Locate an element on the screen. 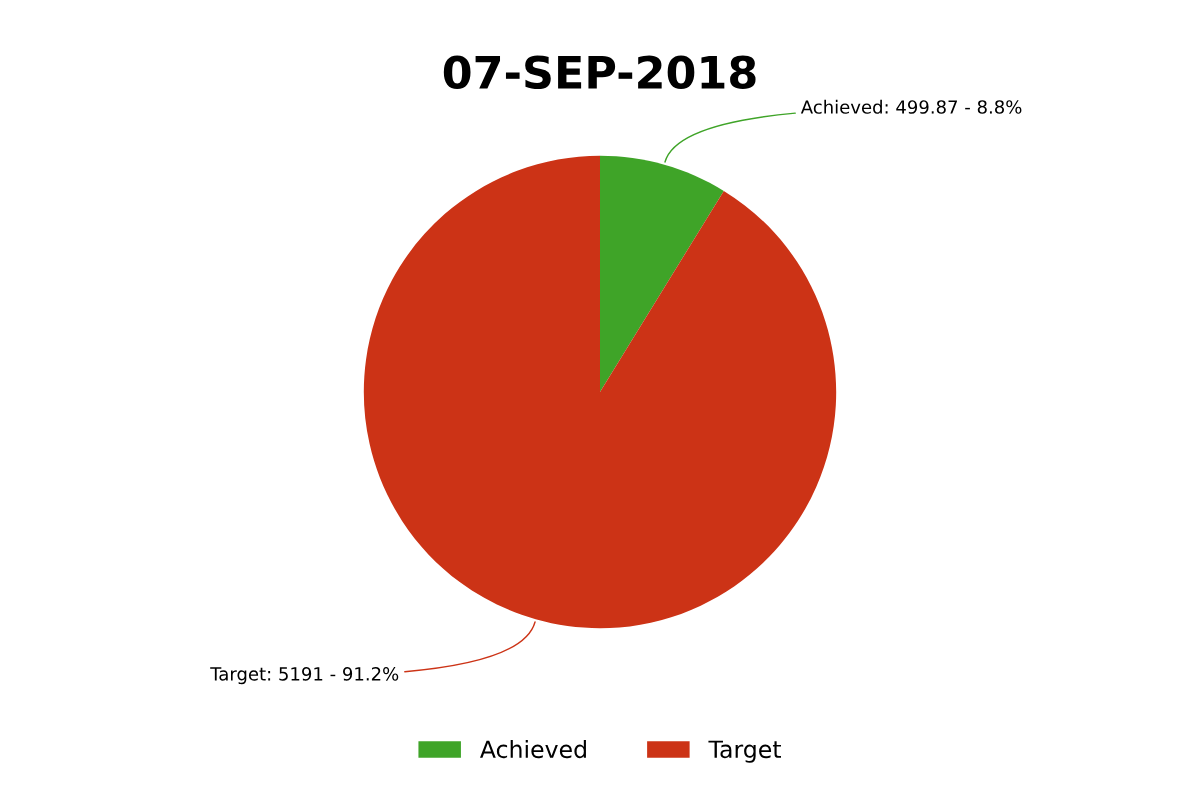 The height and width of the screenshot is (800, 1200). pie-slice is located at coordinates (662, 273).